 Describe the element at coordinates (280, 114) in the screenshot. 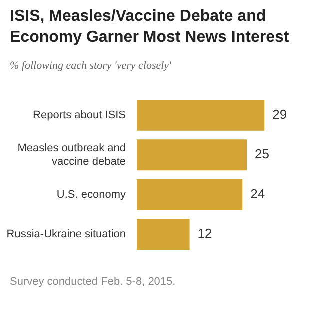

I see `data-label: 29` at that location.